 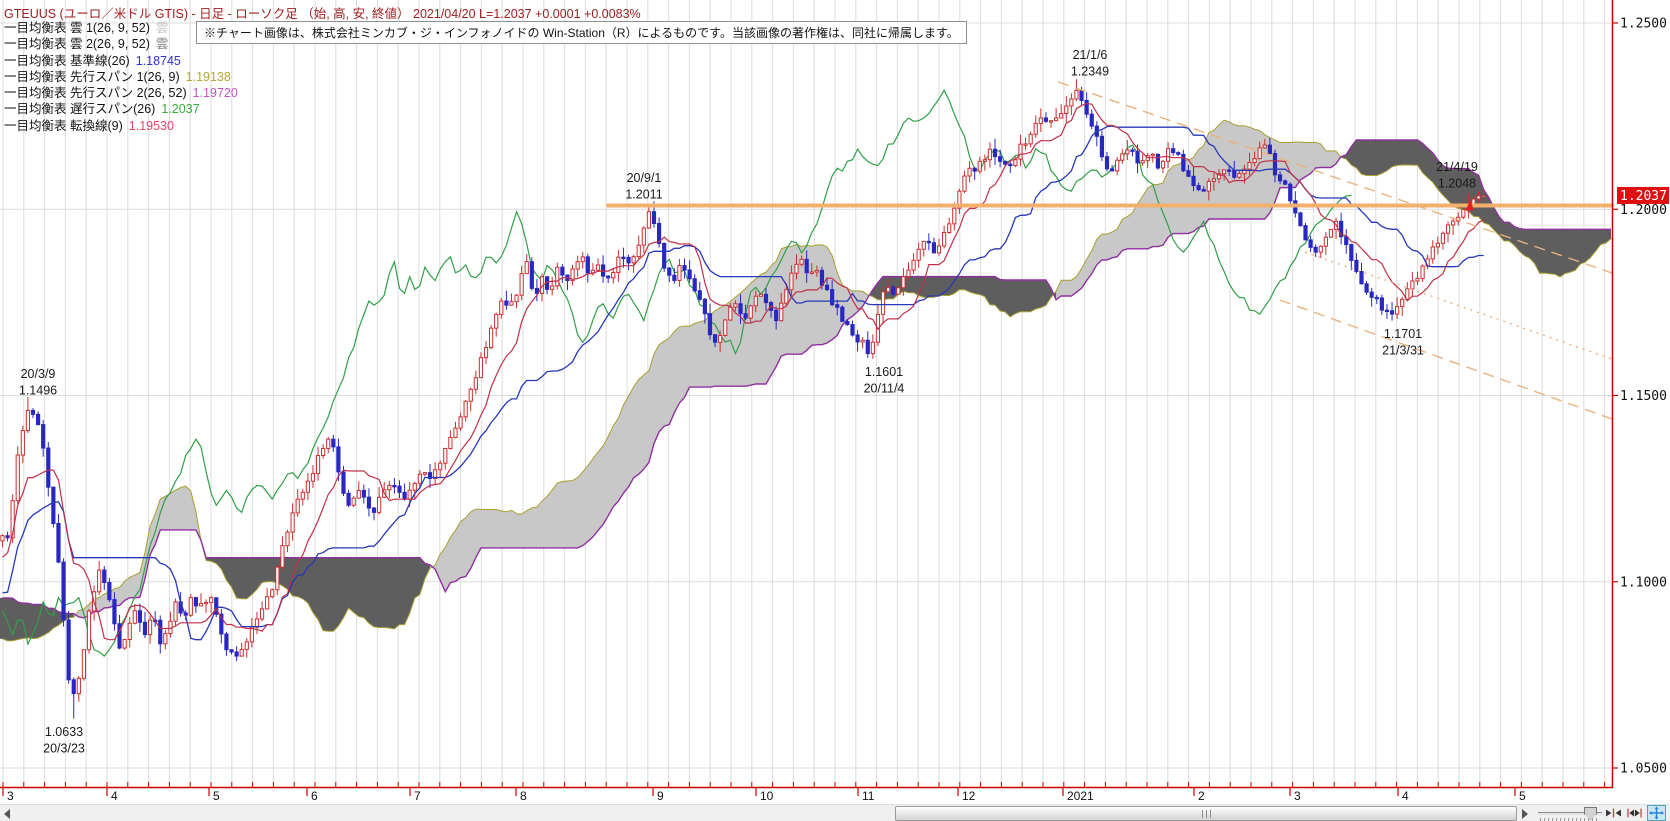 I want to click on swing-annotation: 1.1601, so click(x=884, y=372).